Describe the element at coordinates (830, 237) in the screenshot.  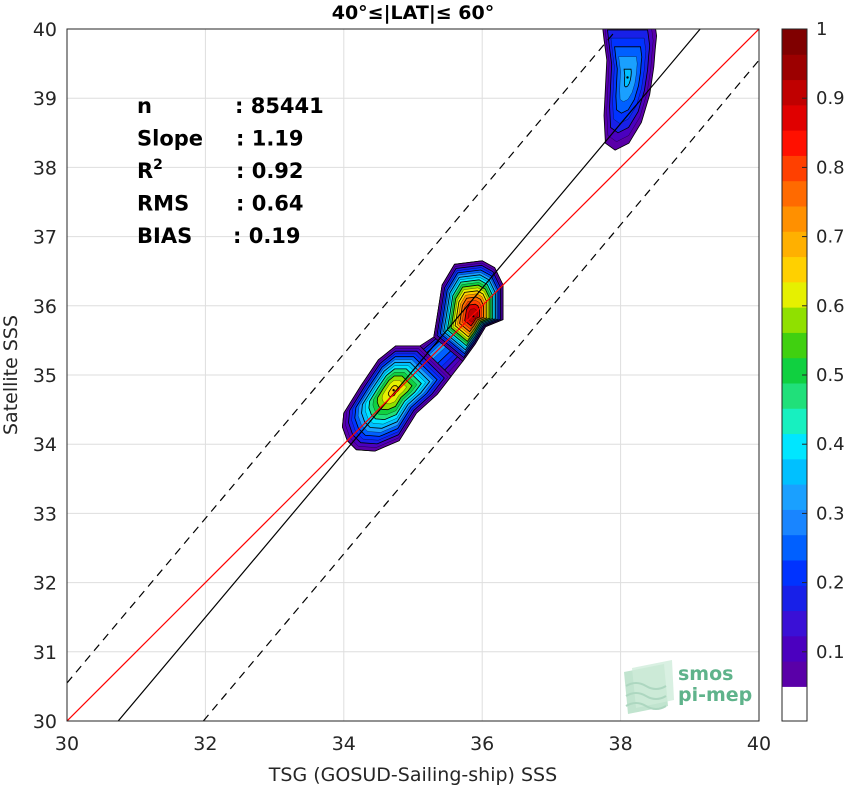
I see `colorbar-tick-label: 0.7` at that location.